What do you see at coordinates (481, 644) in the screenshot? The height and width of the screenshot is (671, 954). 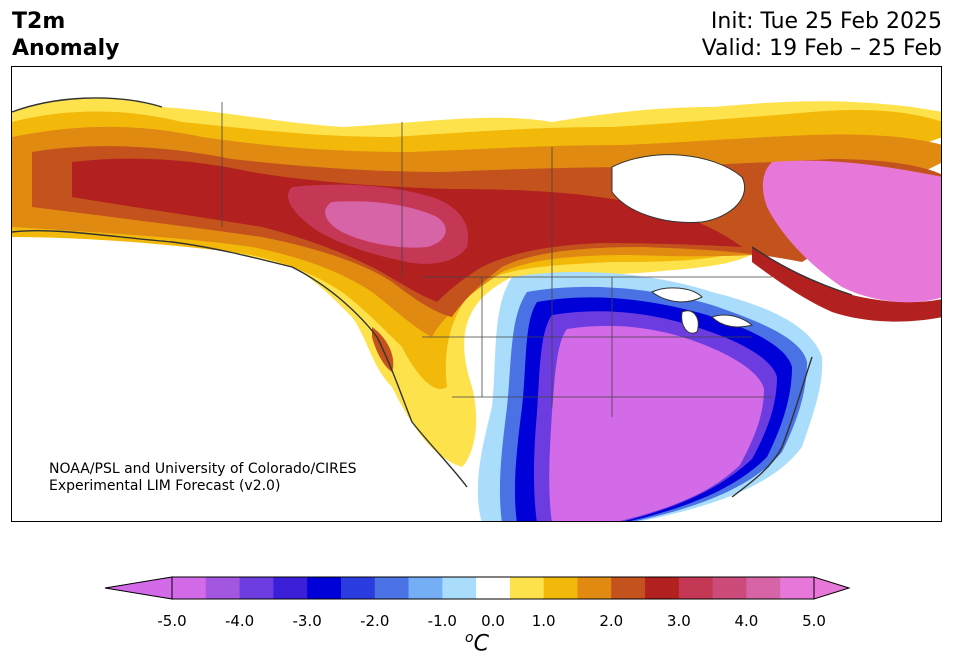 I see `colorbar-unit-letter: C` at bounding box center [481, 644].